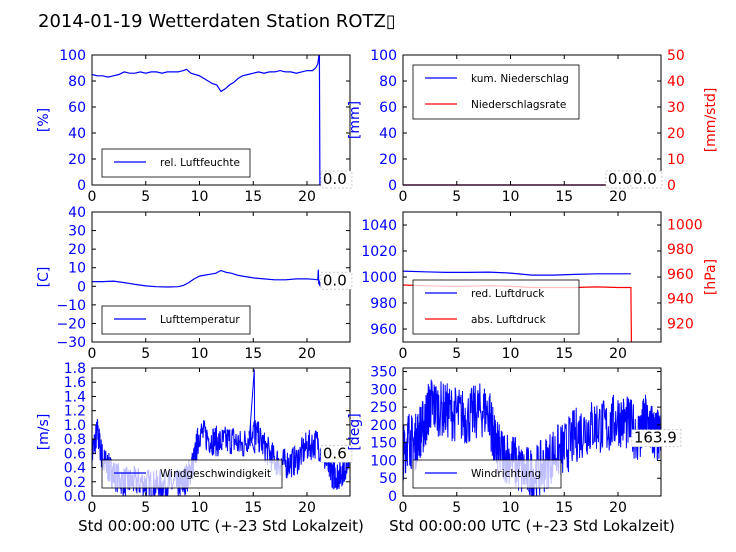 The width and height of the screenshot is (736, 552). What do you see at coordinates (676, 108) in the screenshot?
I see `y2-tick-label: 30` at bounding box center [676, 108].